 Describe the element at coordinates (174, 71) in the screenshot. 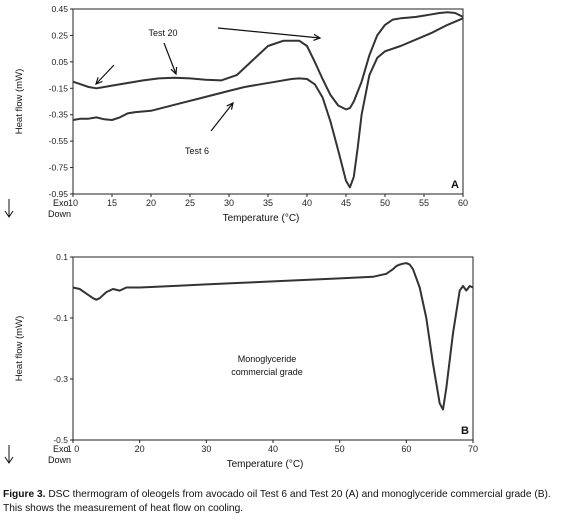

I see `chart-a-arrow-test20-peak-head` at that location.